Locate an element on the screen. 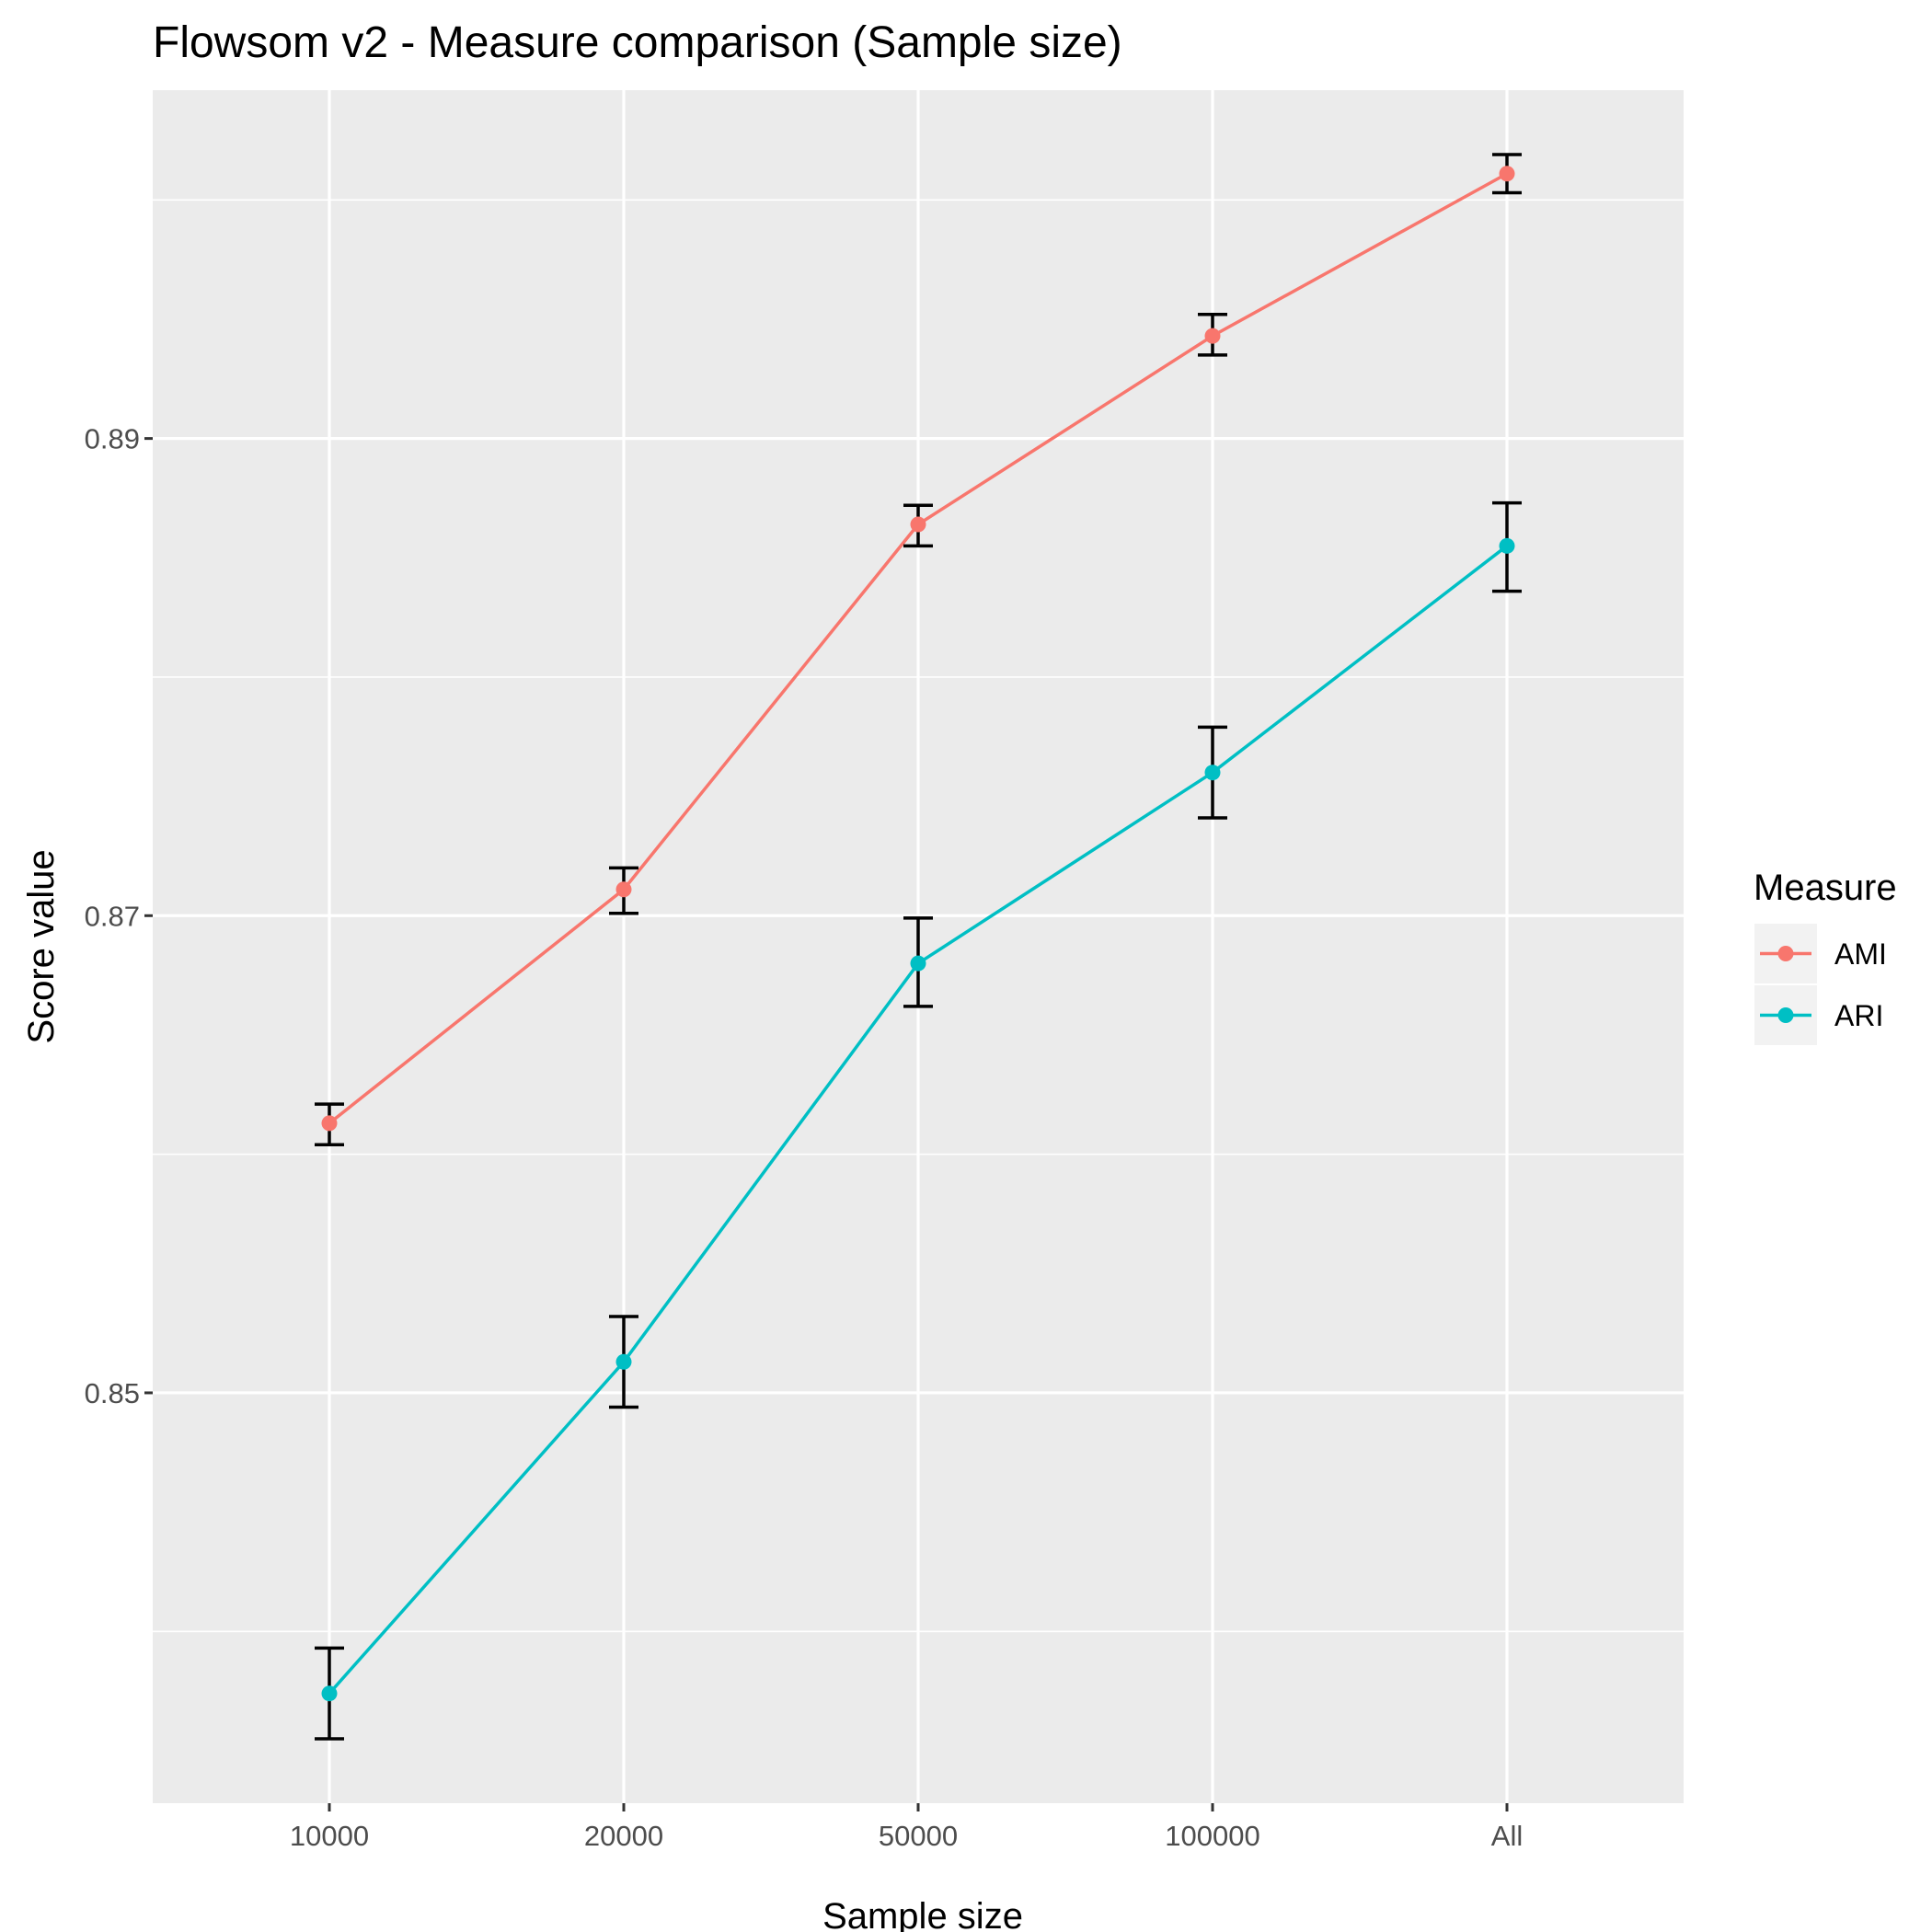  legend-title: Measure is located at coordinates (1825, 888).